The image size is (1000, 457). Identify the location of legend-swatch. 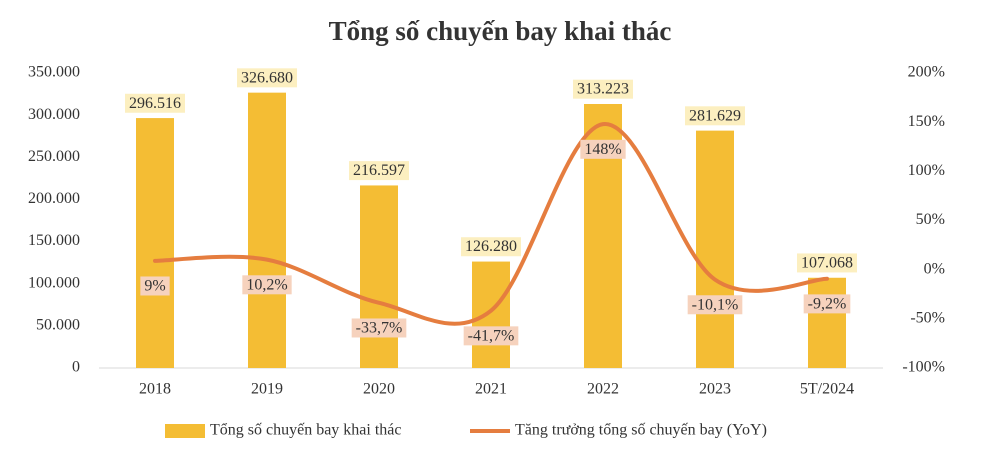
(185, 431).